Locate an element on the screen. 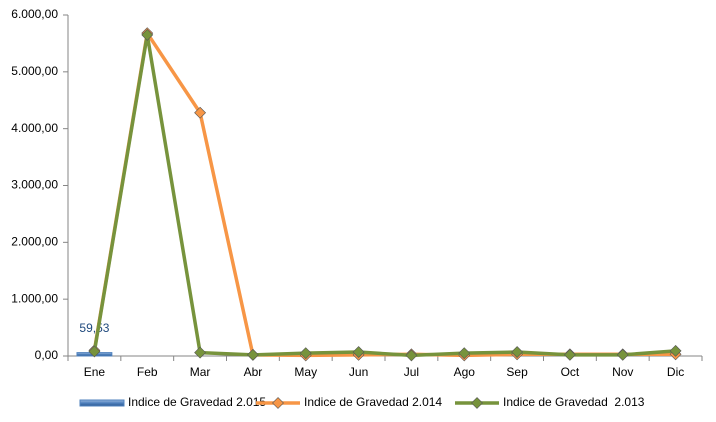 The height and width of the screenshot is (422, 716). x-tick-label: Abr is located at coordinates (253, 372).